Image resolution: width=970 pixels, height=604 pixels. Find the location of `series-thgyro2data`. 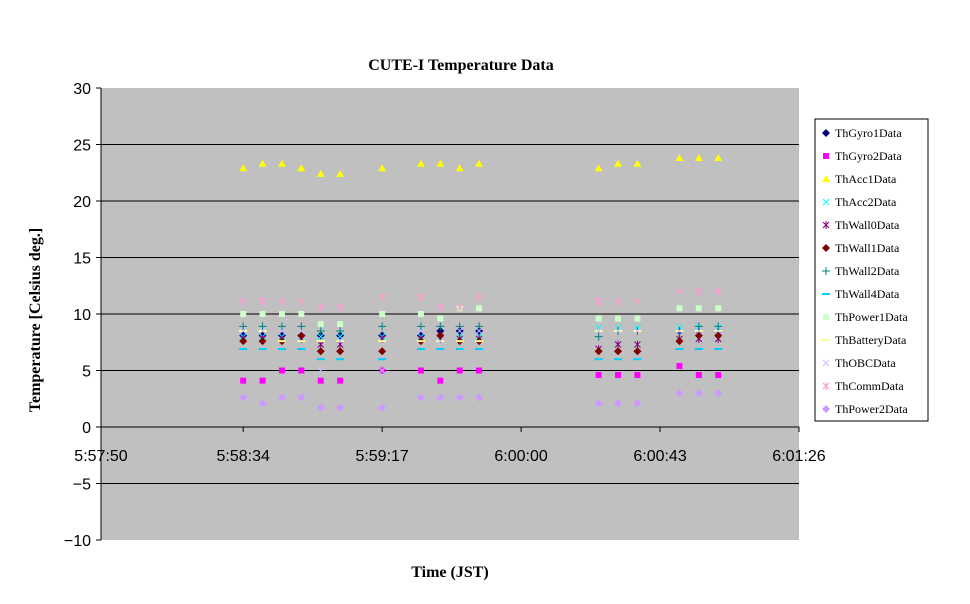

series-thgyro2data is located at coordinates (481, 373).